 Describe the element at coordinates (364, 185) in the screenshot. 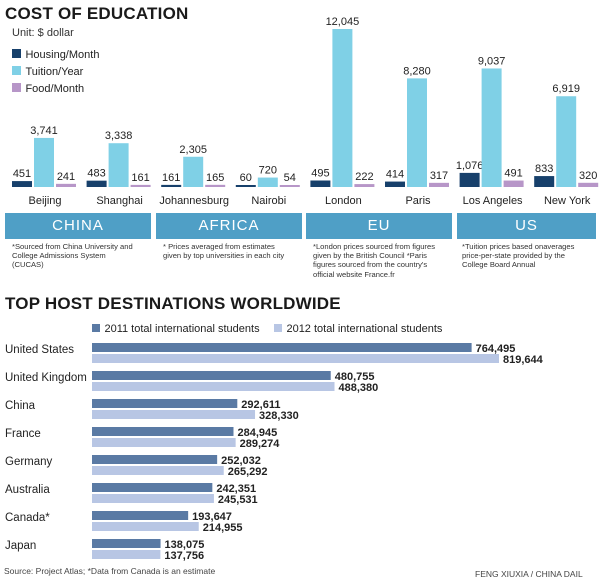

I see `cost-bar-london-food-month` at that location.